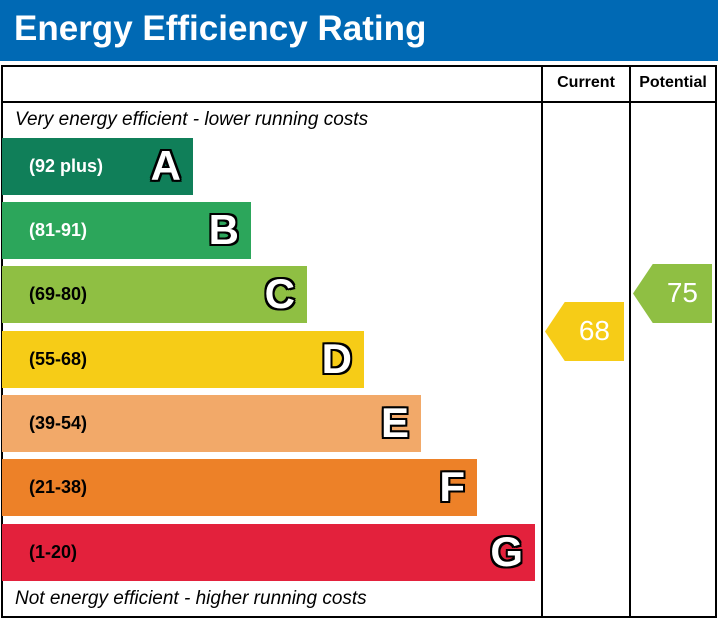 The height and width of the screenshot is (619, 718). Describe the element at coordinates (586, 82) in the screenshot. I see `column-header-current: Current` at that location.